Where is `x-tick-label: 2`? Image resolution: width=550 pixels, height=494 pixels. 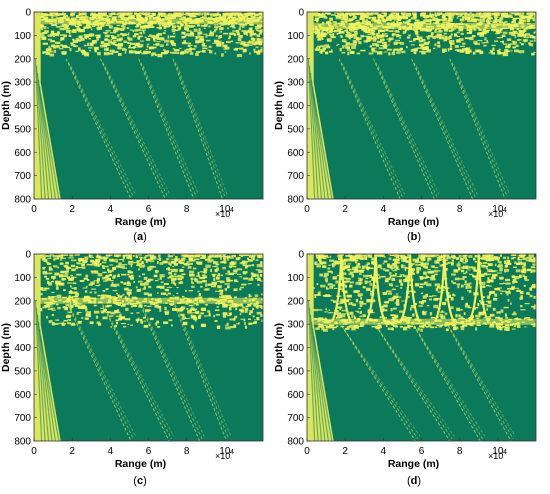
x-tick-label: 2 is located at coordinates (72, 209).